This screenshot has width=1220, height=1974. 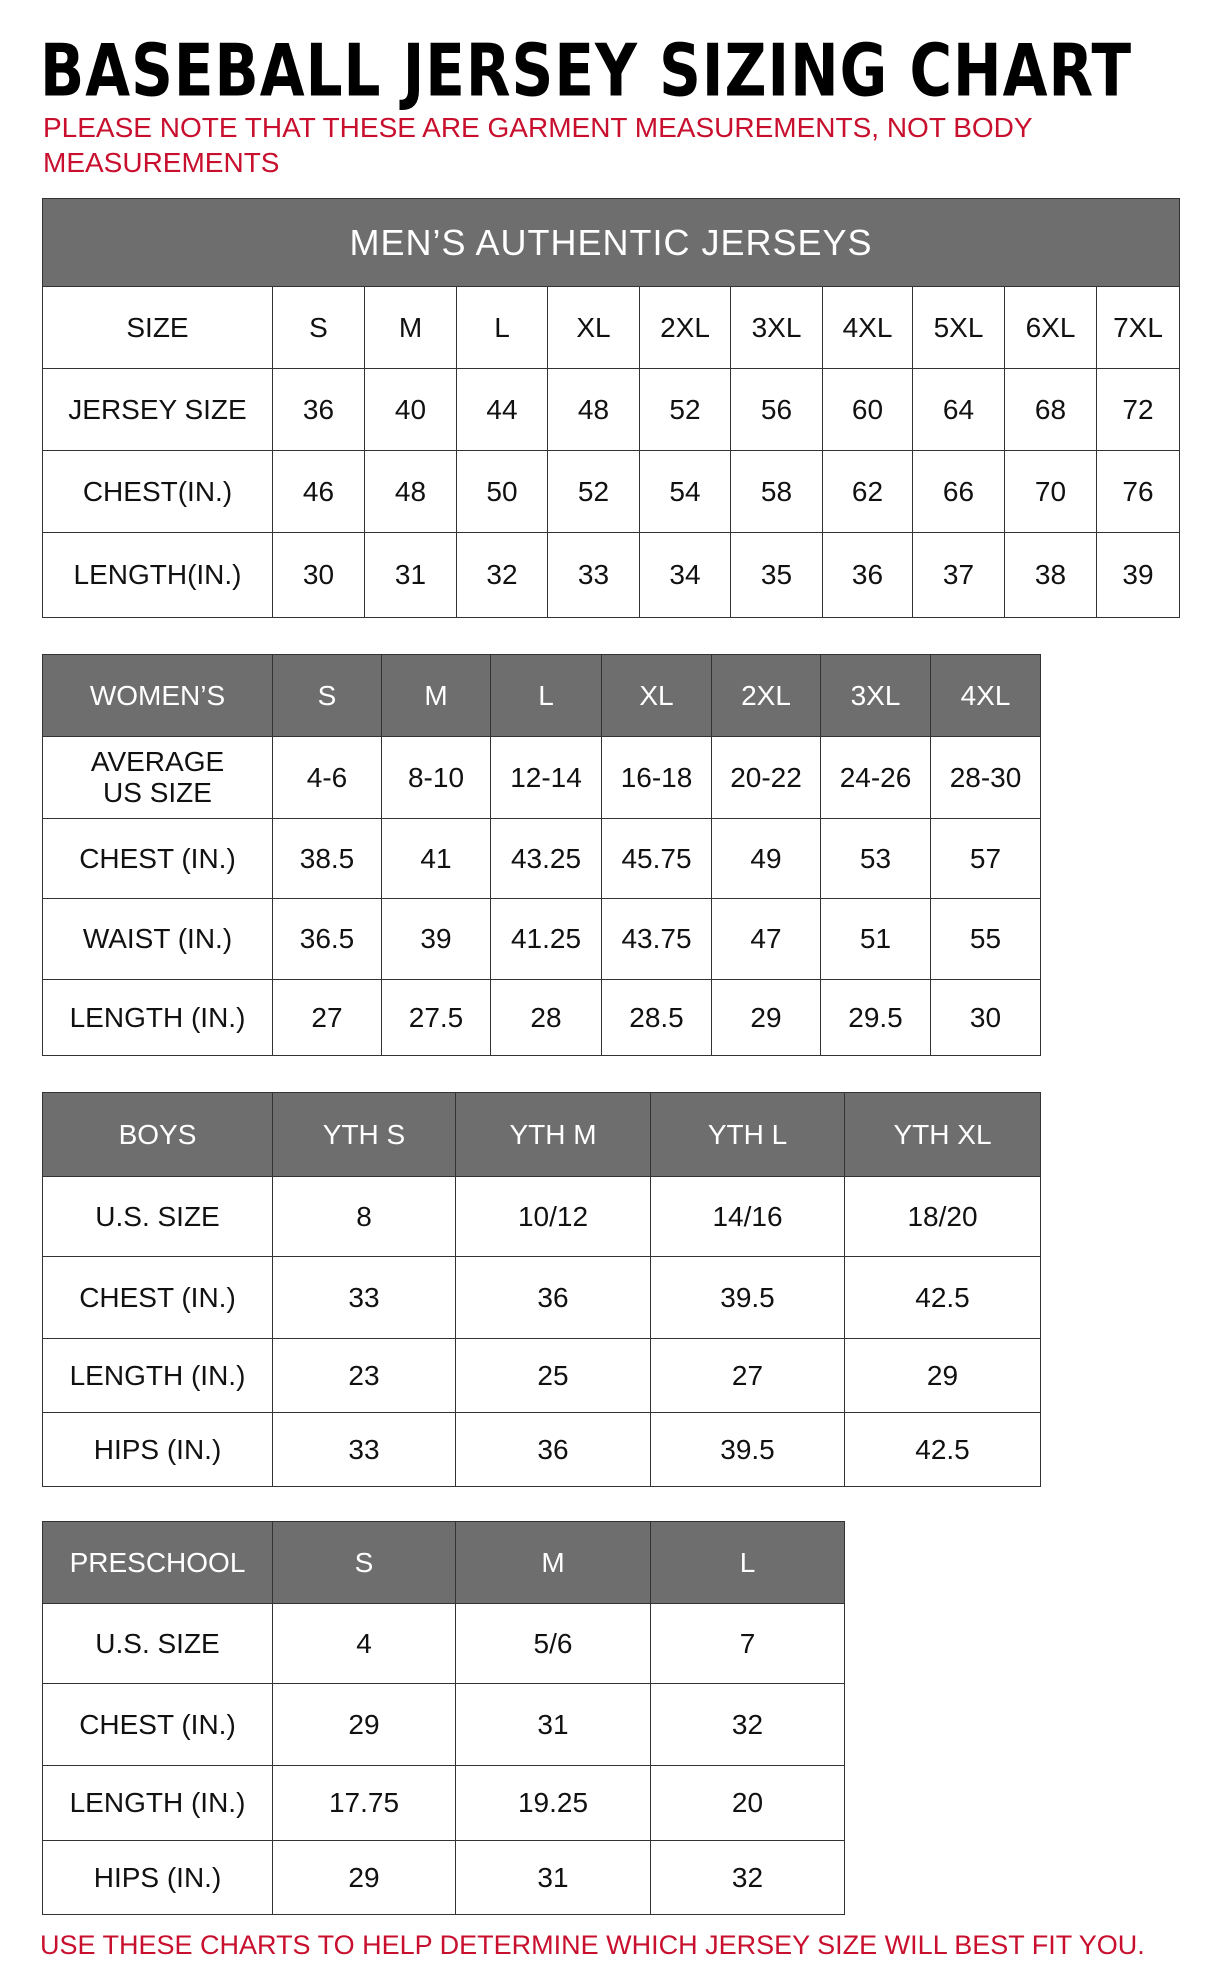 What do you see at coordinates (546, 777) in the screenshot?
I see `table-cell: 12-14` at bounding box center [546, 777].